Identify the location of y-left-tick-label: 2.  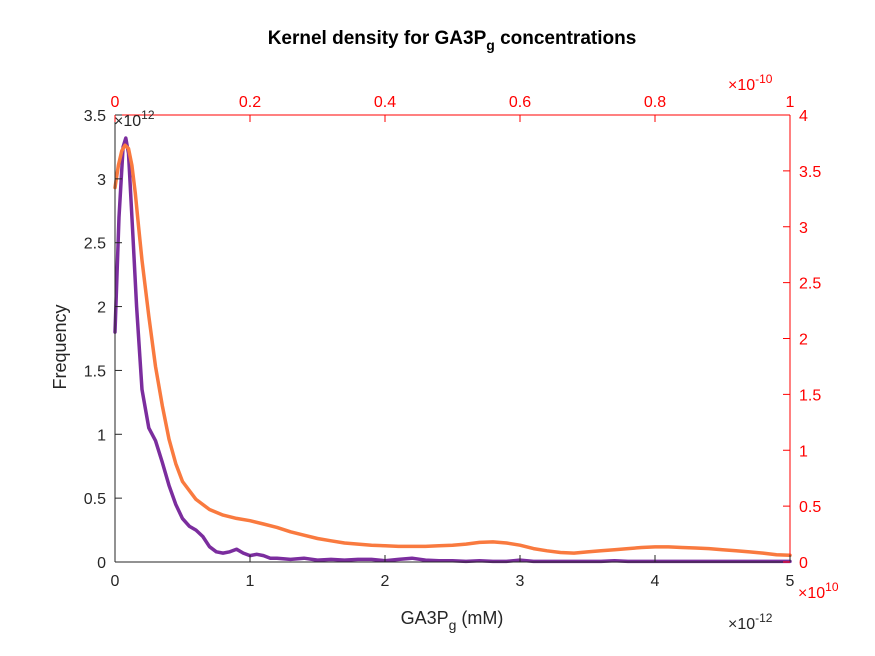
(101, 308).